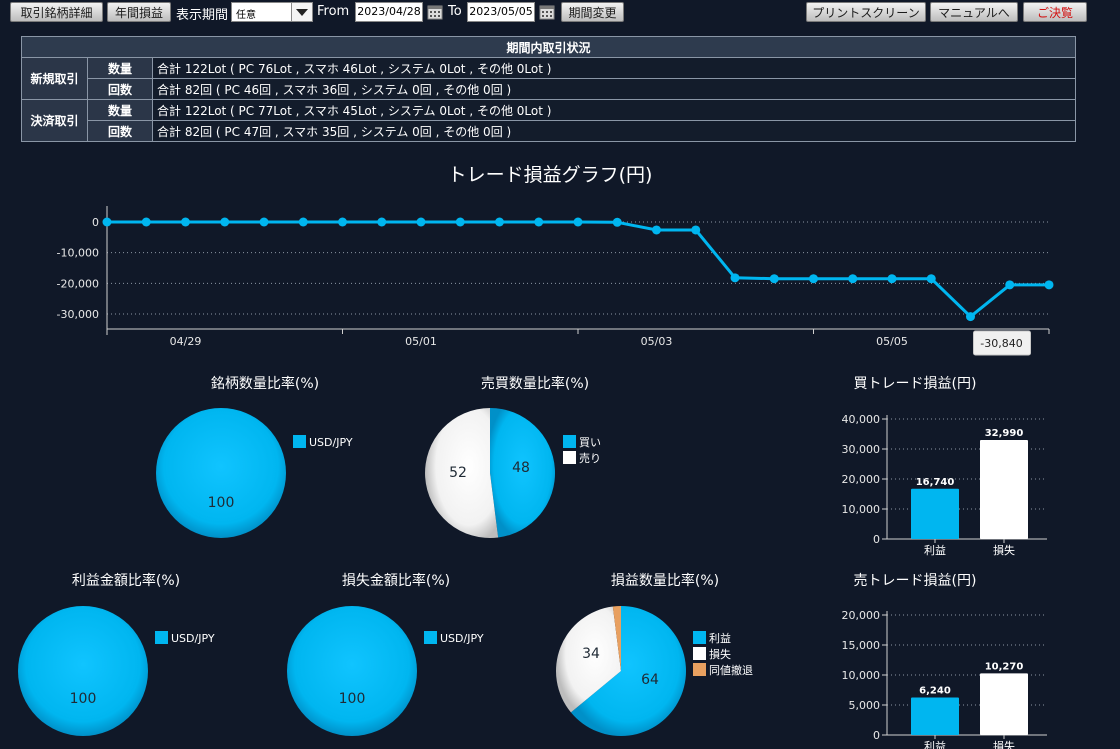 This screenshot has width=1120, height=749. I want to click on y-tick-label: 30,000, so click(861, 449).